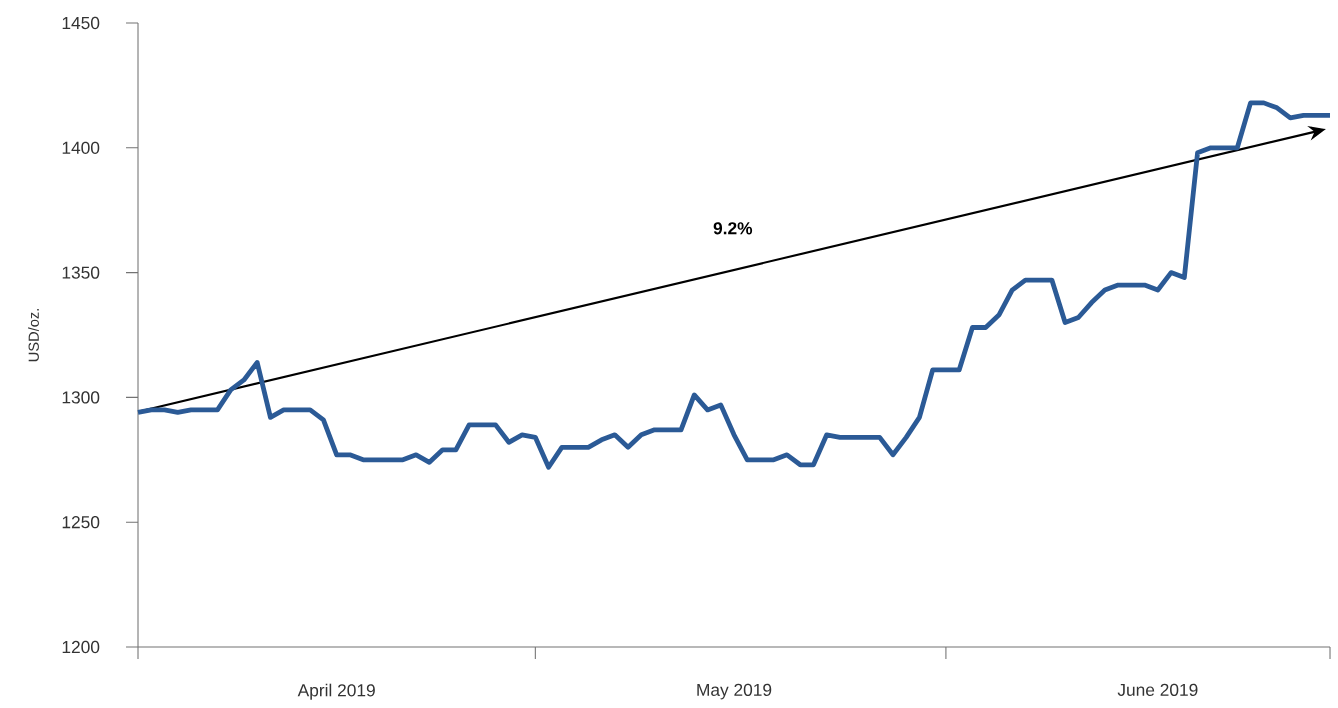  Describe the element at coordinates (734, 691) in the screenshot. I see `x-tick-label: May 2019` at that location.